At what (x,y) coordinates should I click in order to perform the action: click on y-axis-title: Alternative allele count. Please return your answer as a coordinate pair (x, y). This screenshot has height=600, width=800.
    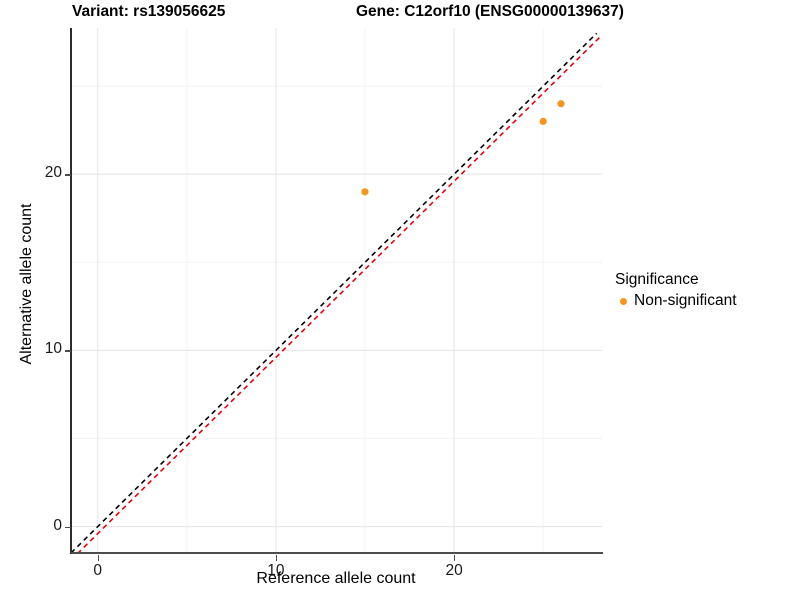
    Looking at the image, I should click on (26, 284).